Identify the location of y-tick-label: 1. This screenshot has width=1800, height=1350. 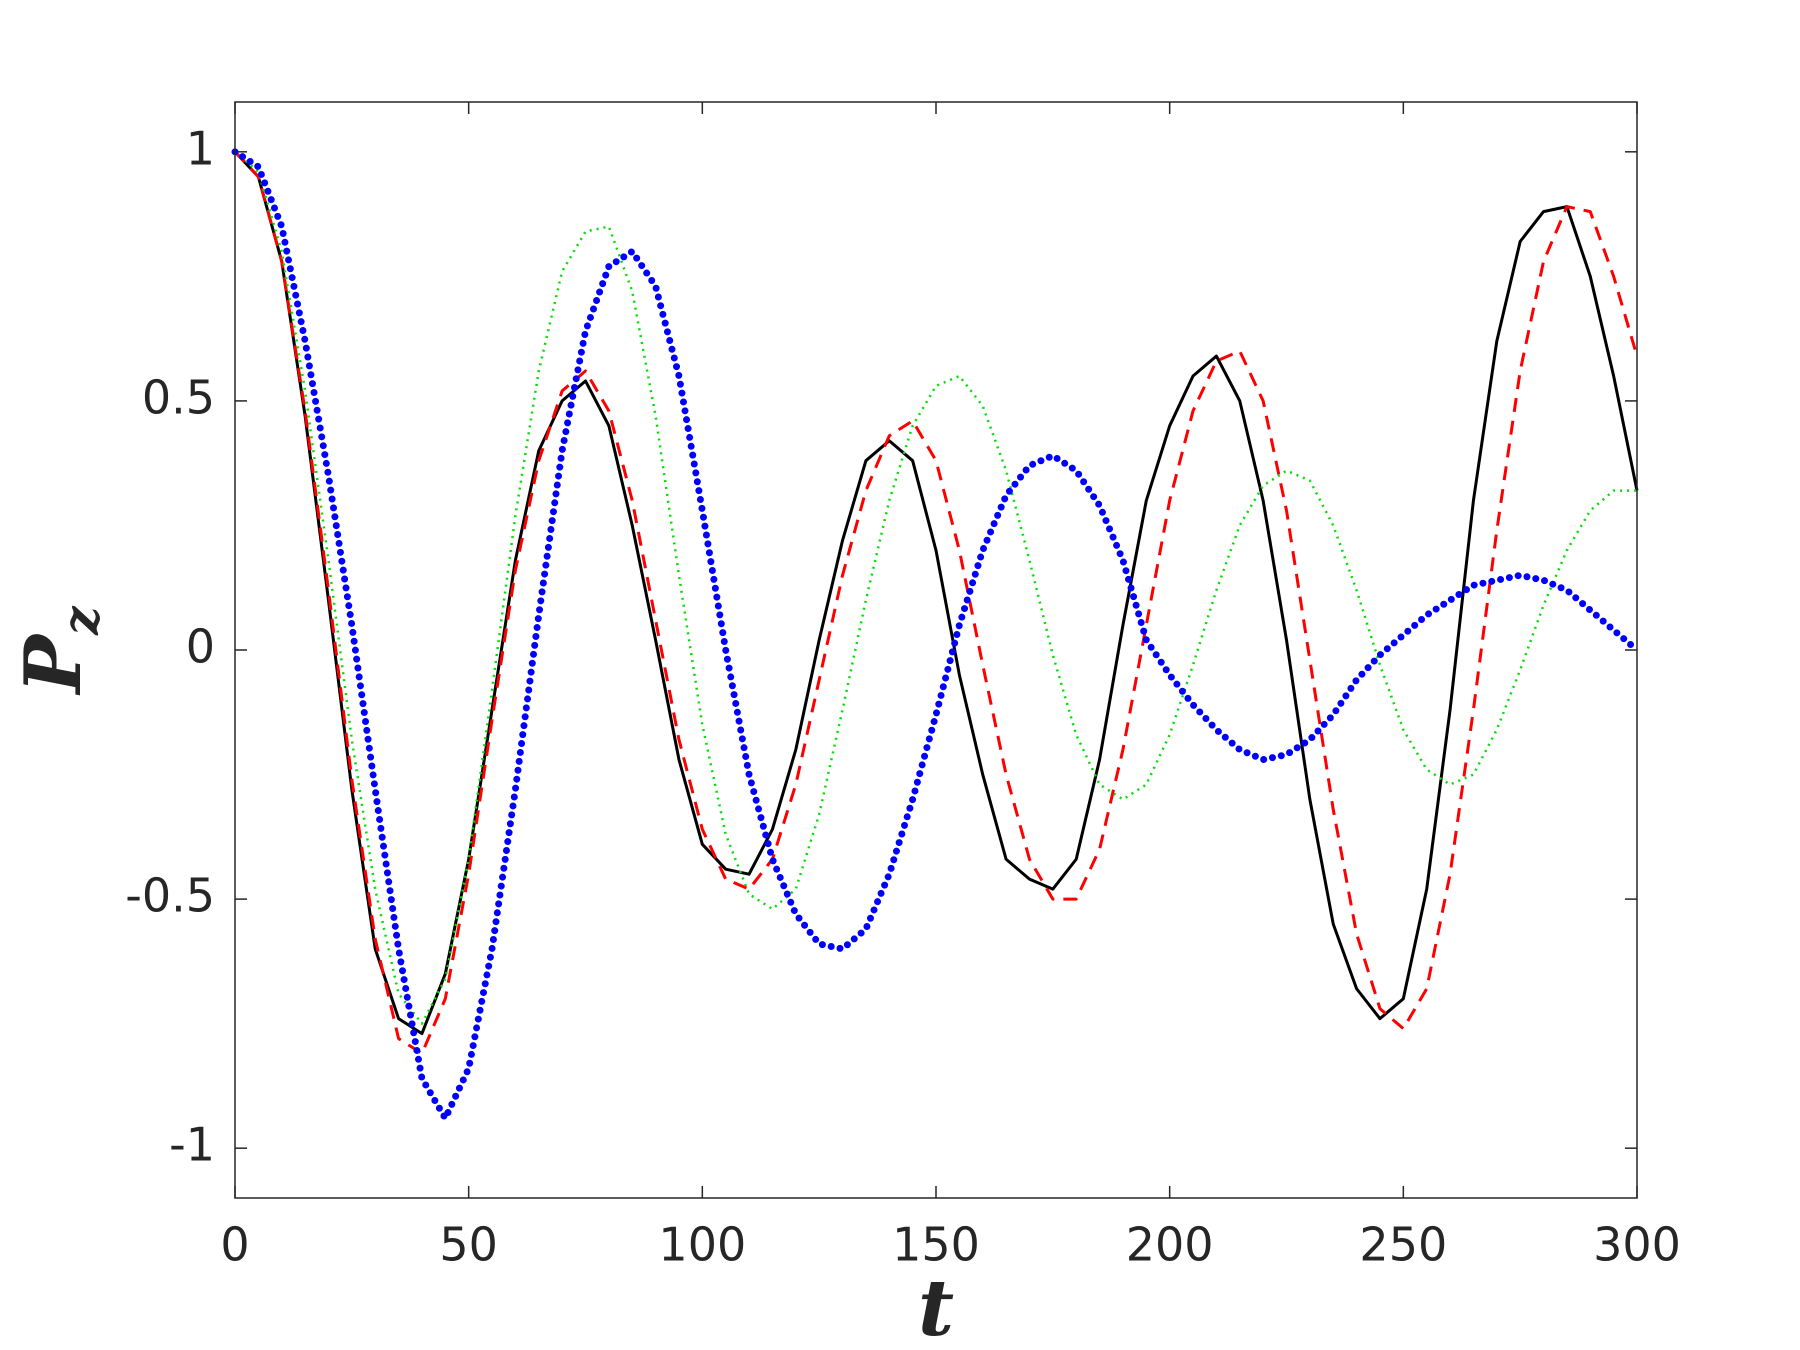
(200, 148).